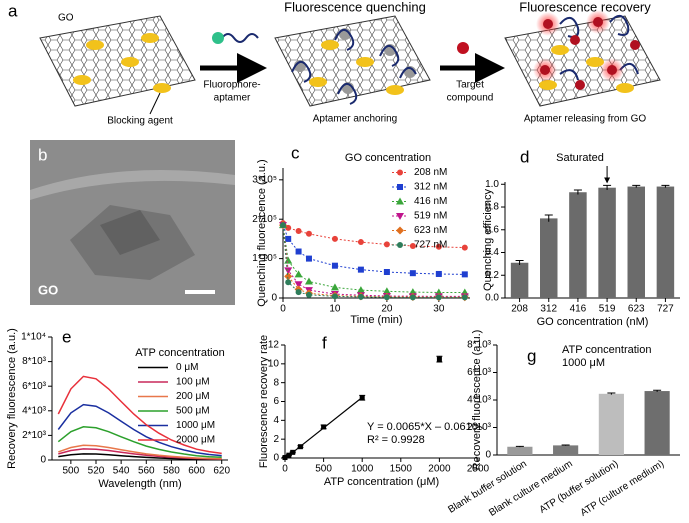  I want to click on x-tick-label: 623, so click(636, 309).